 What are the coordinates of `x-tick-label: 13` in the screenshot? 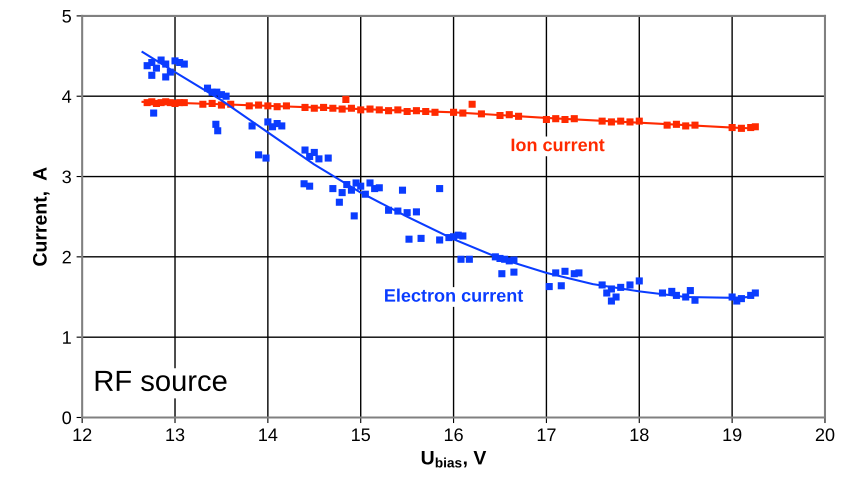 It's located at (175, 435).